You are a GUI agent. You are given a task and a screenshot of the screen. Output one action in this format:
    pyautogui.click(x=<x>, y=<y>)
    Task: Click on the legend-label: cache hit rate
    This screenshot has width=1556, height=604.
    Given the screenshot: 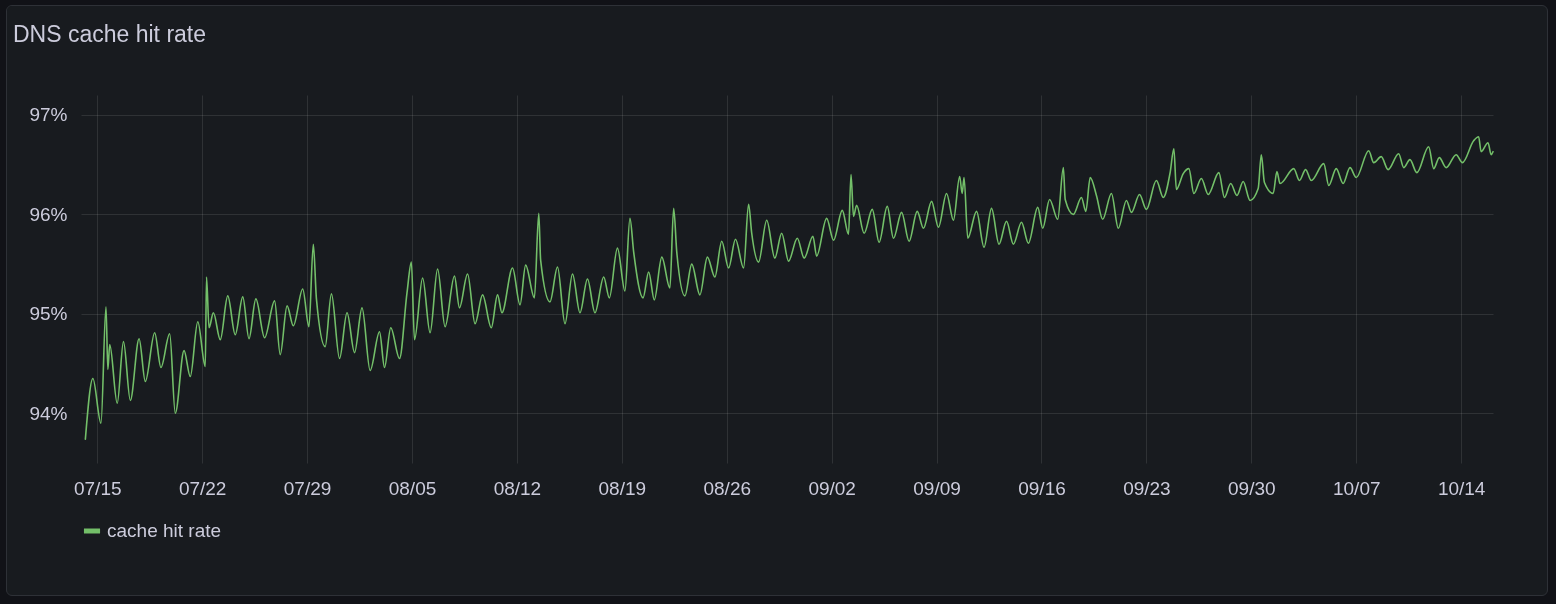 What is the action you would take?
    pyautogui.click(x=164, y=530)
    